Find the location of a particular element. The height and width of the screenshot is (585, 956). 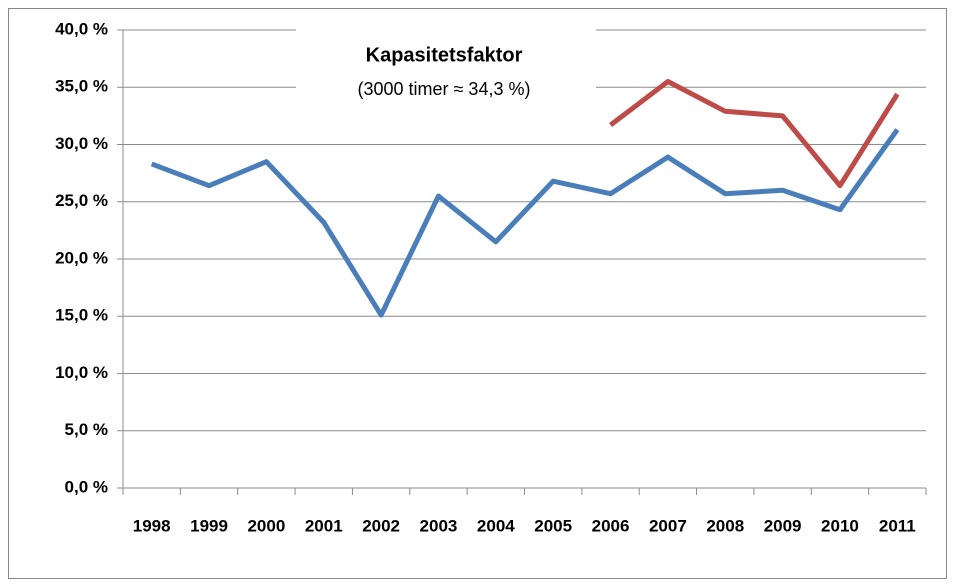

chart-title: Kapasitetsfaktor is located at coordinates (444, 55).